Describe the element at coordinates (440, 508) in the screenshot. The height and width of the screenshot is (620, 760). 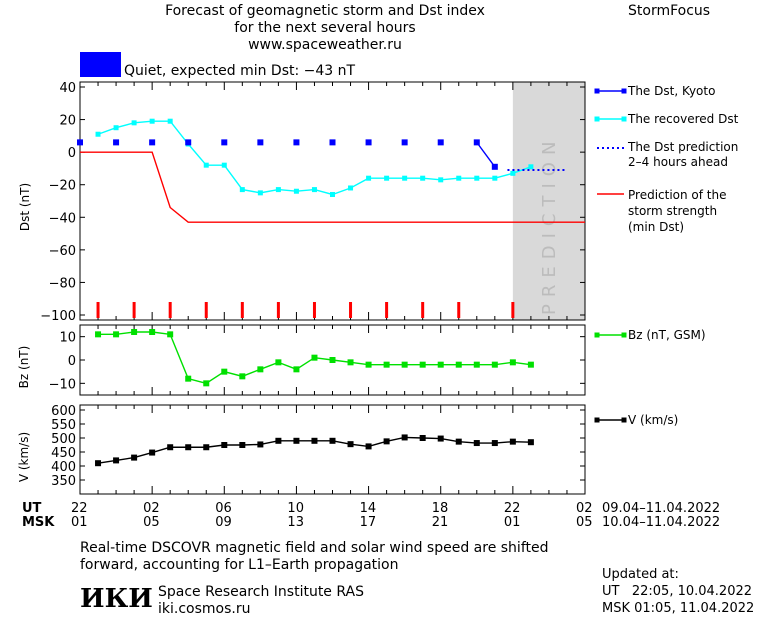
I see `ut-tick-label: 18` at that location.